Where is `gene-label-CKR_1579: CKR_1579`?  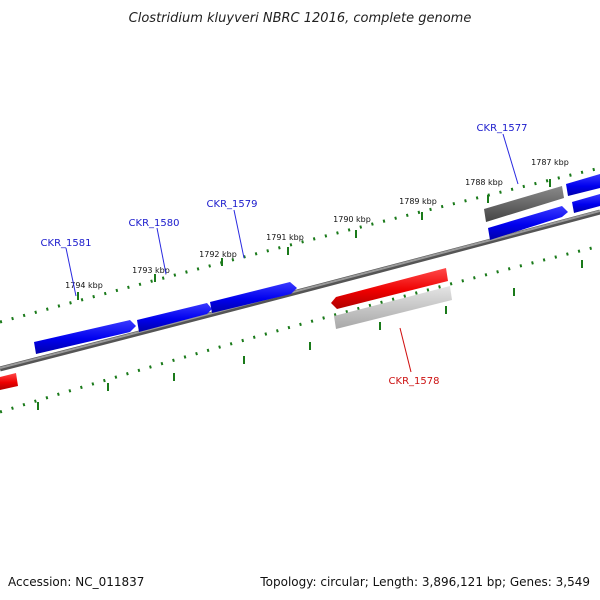 gene-label-CKR_1579: CKR_1579 is located at coordinates (232, 204).